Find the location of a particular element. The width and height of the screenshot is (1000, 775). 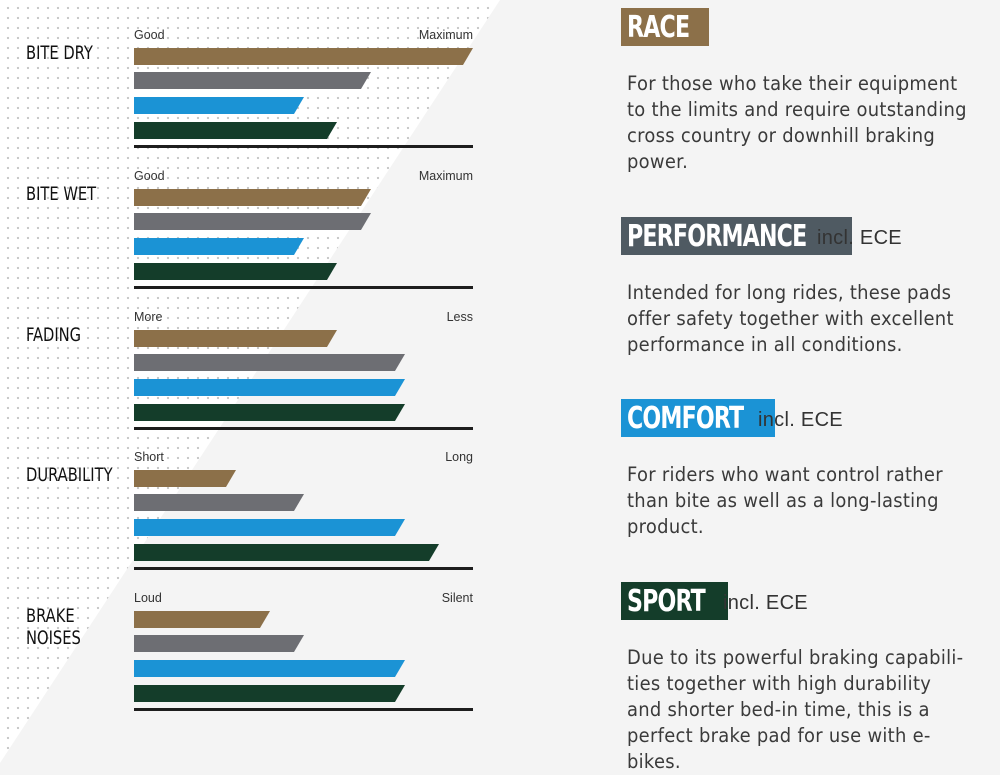

race-tag-label: RACE is located at coordinates (658, 27).